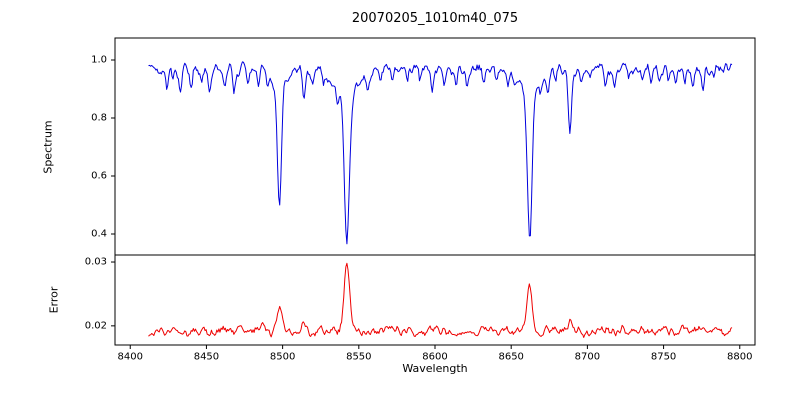 The width and height of the screenshot is (800, 400). Describe the element at coordinates (435, 18) in the screenshot. I see `chart-title: 20070205_1010m40_075` at that location.